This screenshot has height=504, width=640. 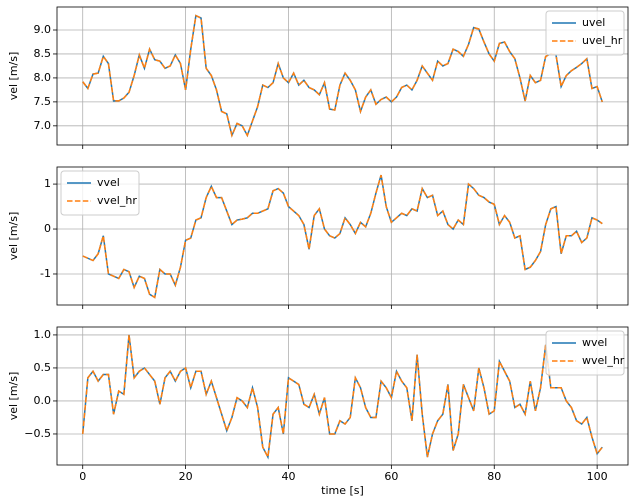 I want to click on x-tick-label: 20, so click(x=186, y=476).